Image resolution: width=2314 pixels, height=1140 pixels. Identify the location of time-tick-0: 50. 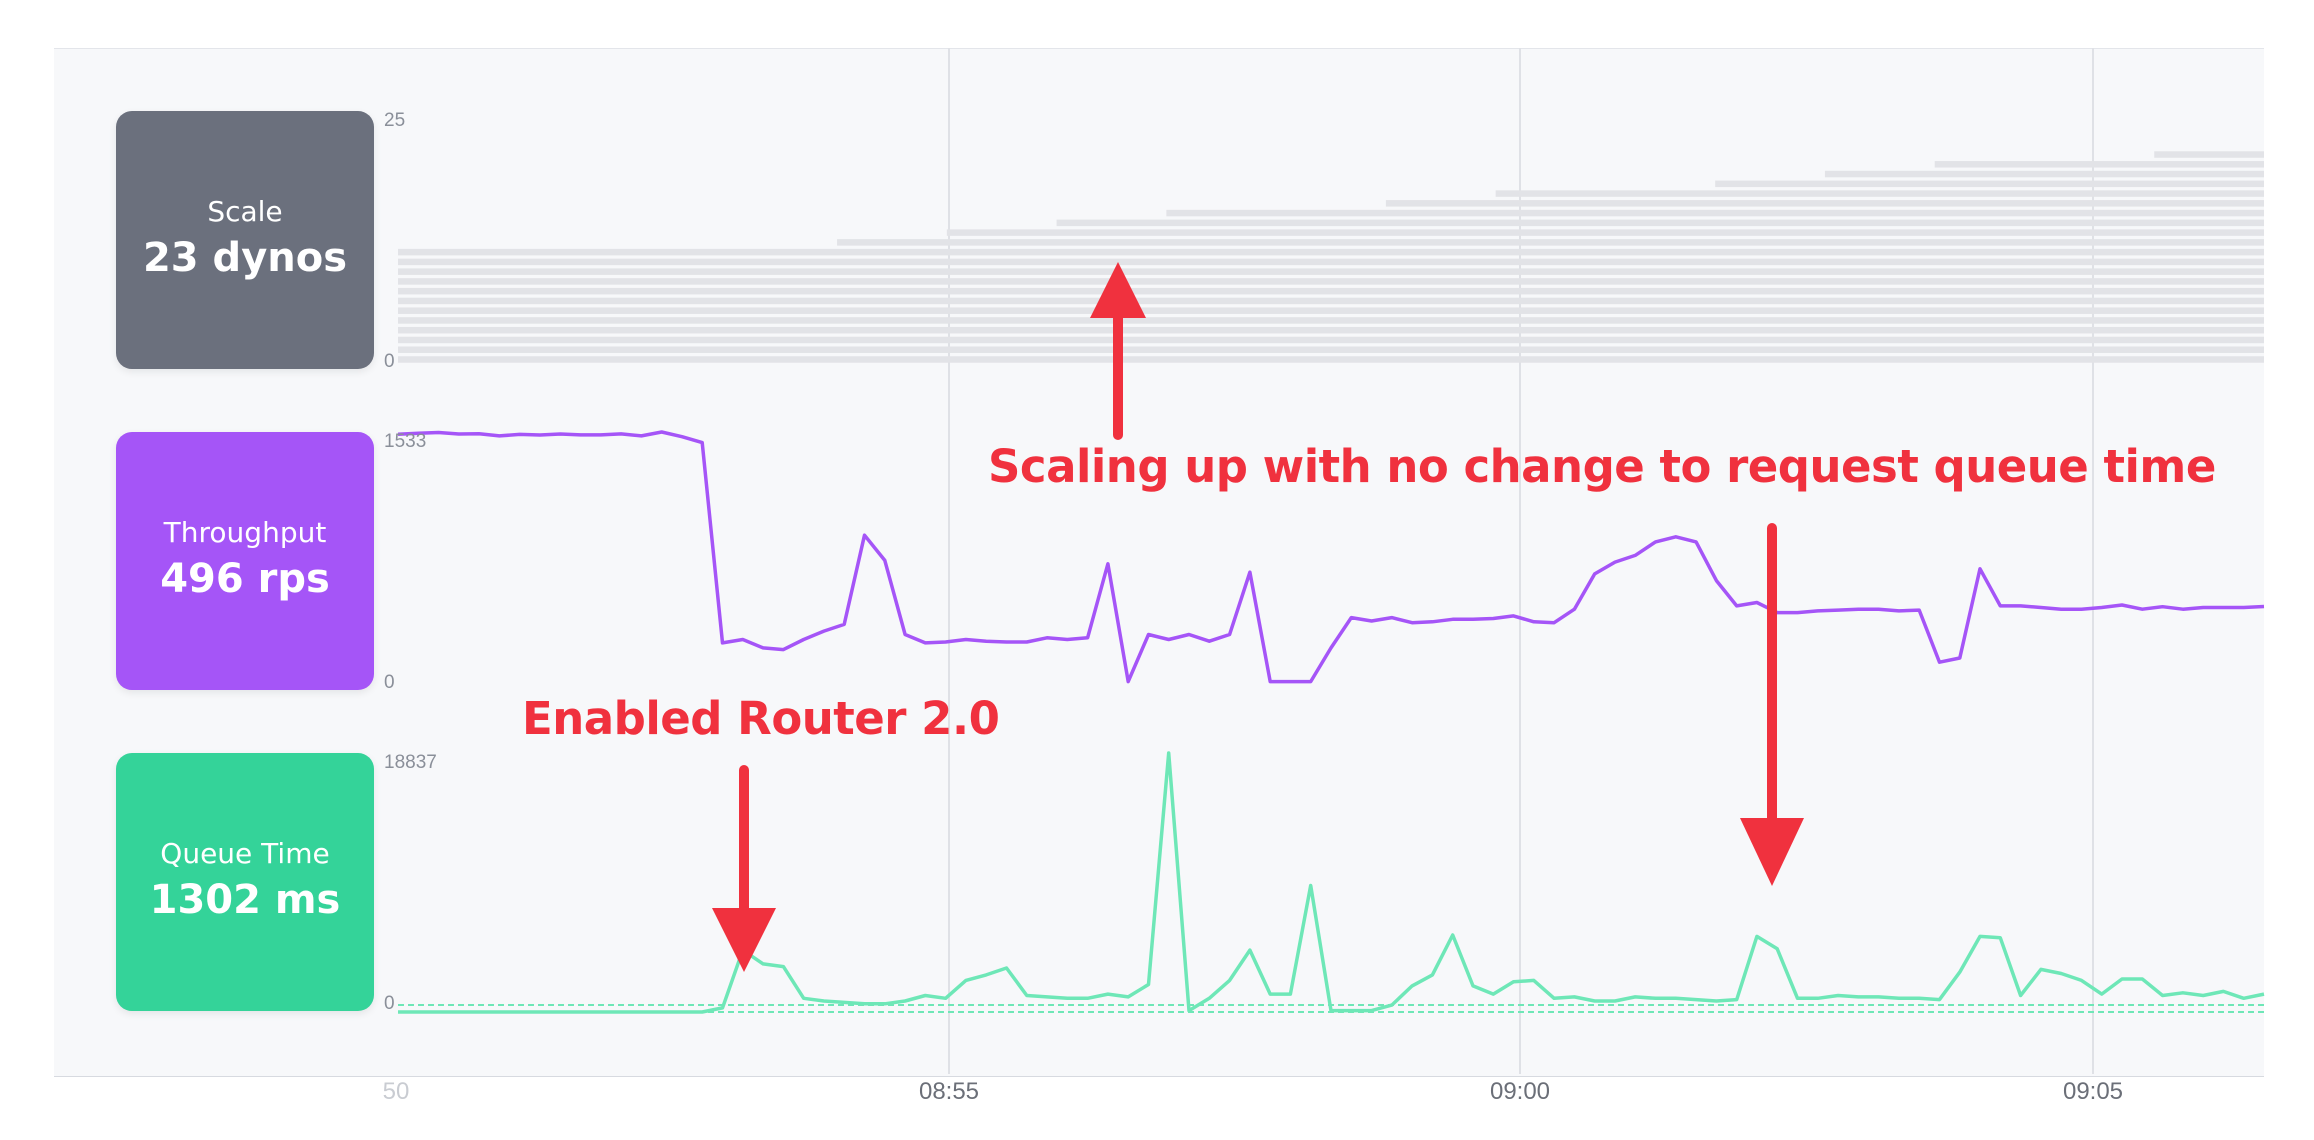
(396, 1091).